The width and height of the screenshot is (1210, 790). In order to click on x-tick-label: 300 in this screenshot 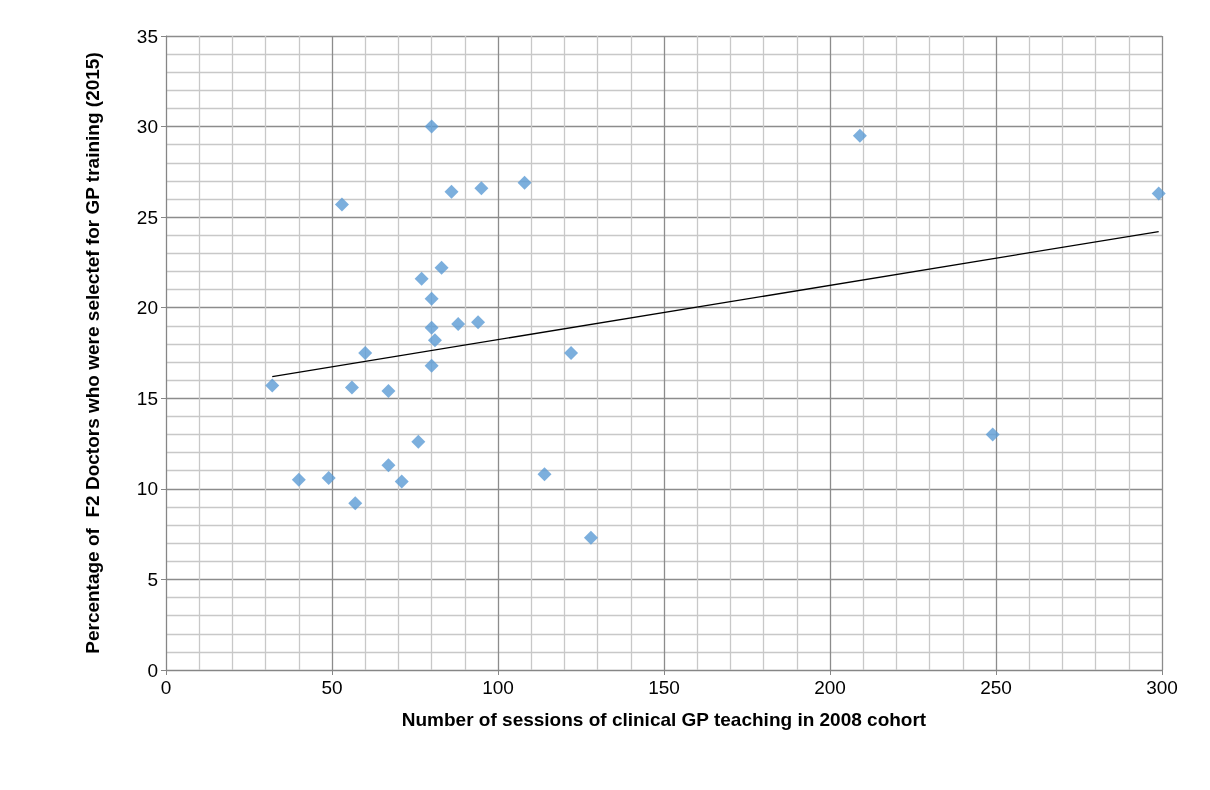, I will do `click(1162, 687)`.